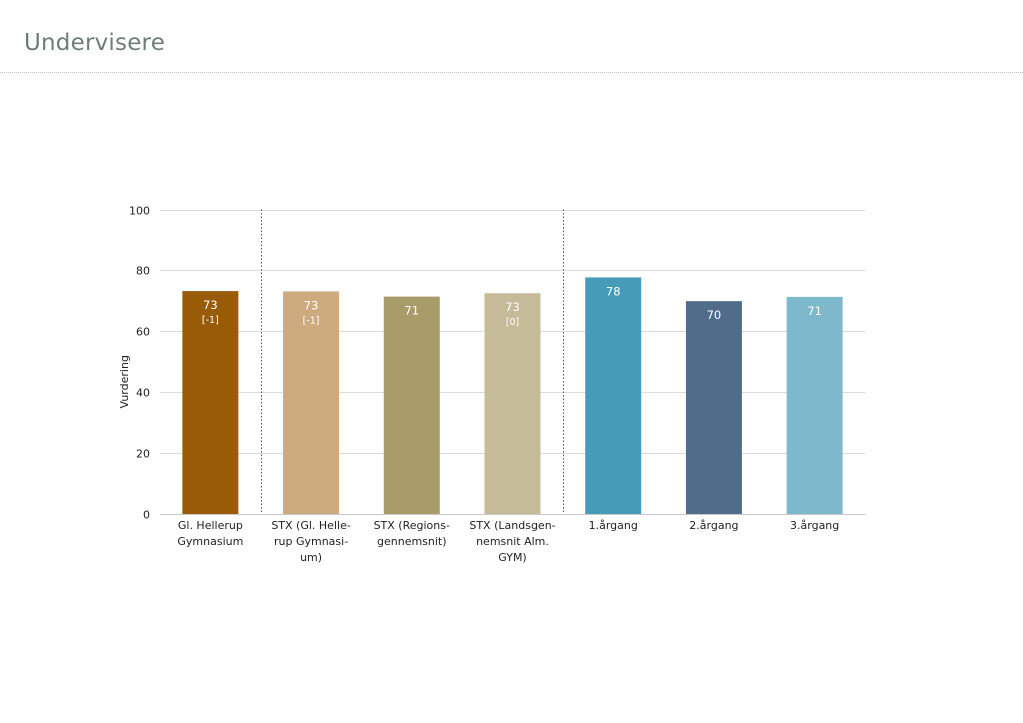 This screenshot has width=1023, height=723. Describe the element at coordinates (814, 525) in the screenshot. I see `x-tick-label: 3.årgang` at that location.